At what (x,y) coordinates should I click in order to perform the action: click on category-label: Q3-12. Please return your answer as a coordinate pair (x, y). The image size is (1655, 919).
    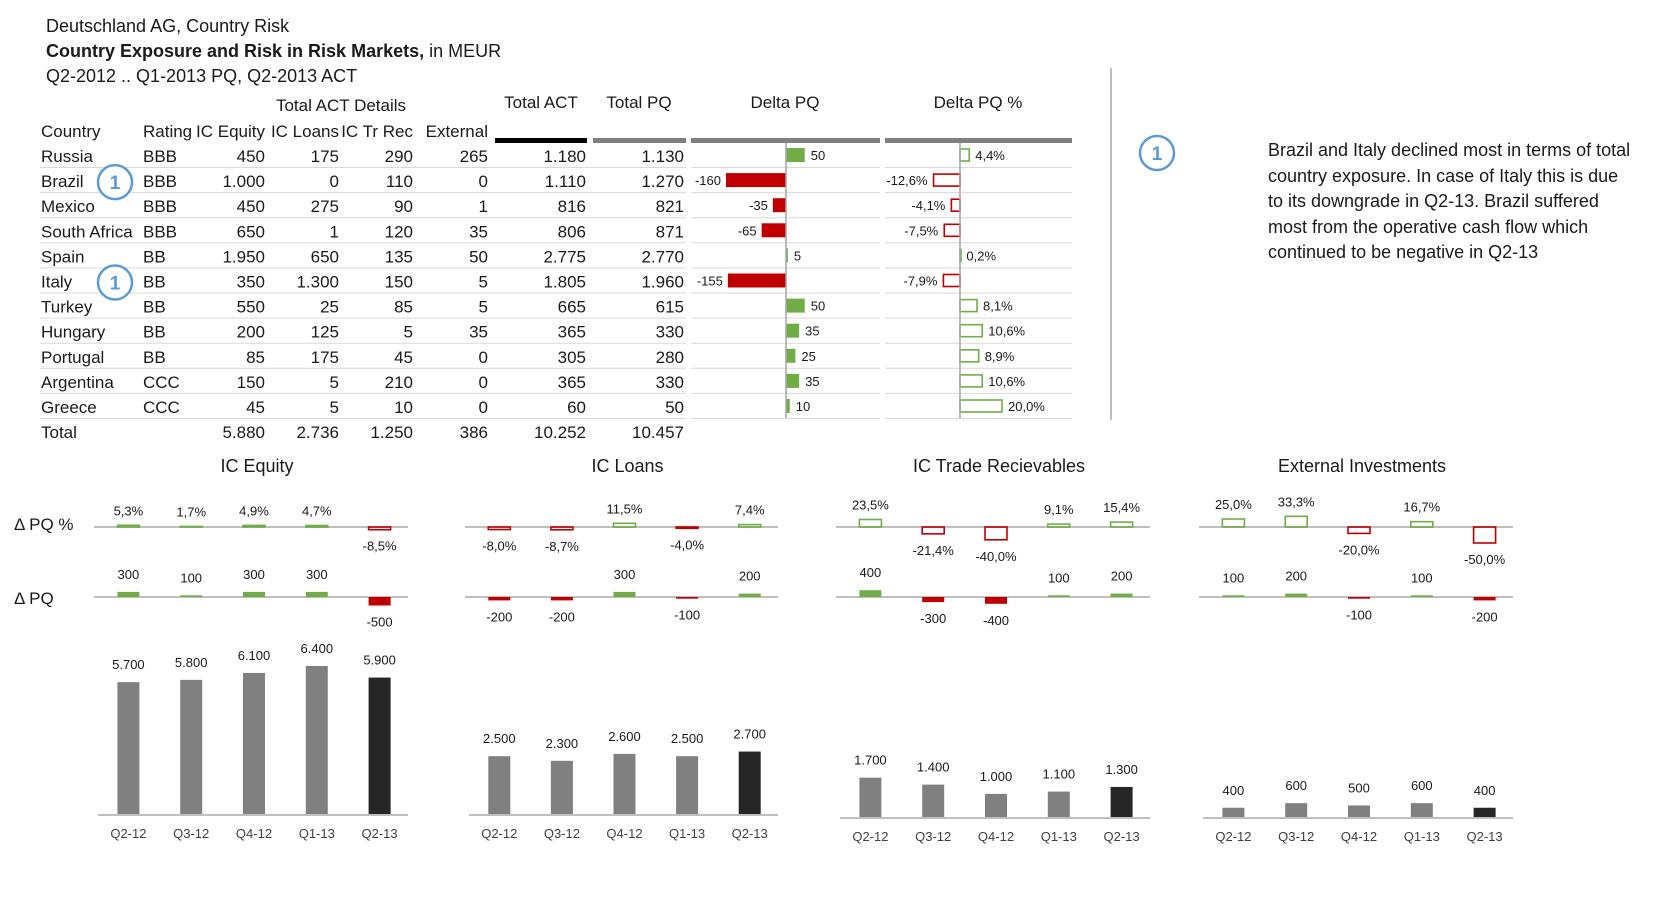
    Looking at the image, I should click on (191, 833).